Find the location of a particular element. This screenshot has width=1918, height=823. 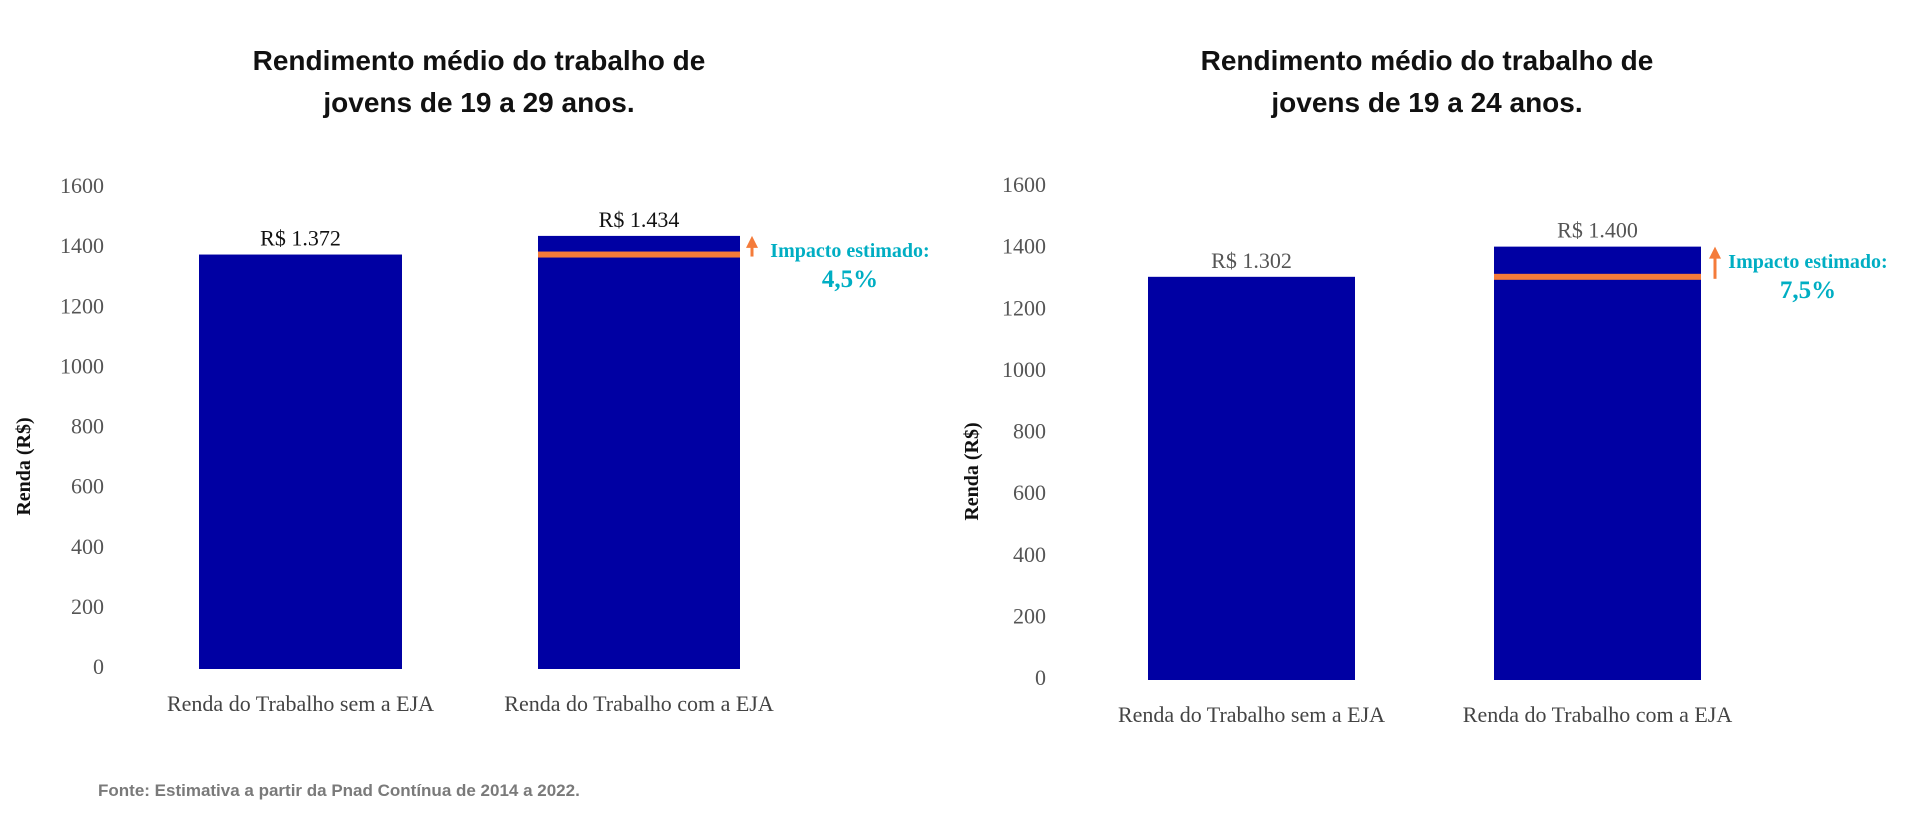

data-label: R$ 1.302 is located at coordinates (1251, 260).